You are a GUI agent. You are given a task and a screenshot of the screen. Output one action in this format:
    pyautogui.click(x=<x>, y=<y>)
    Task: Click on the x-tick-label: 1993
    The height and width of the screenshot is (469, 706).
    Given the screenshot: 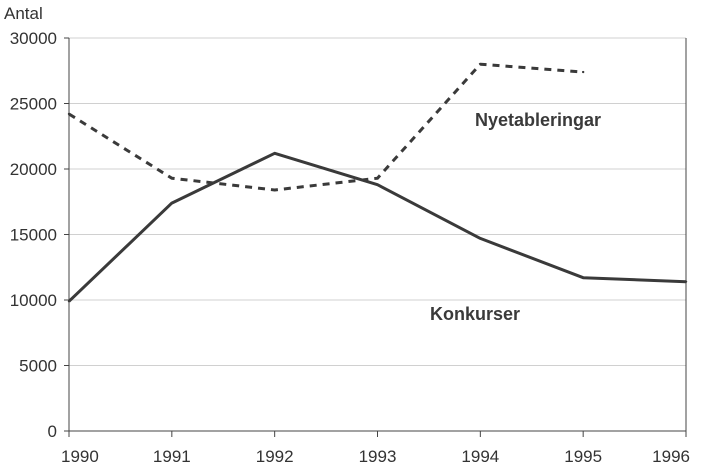 What is the action you would take?
    pyautogui.click(x=378, y=456)
    